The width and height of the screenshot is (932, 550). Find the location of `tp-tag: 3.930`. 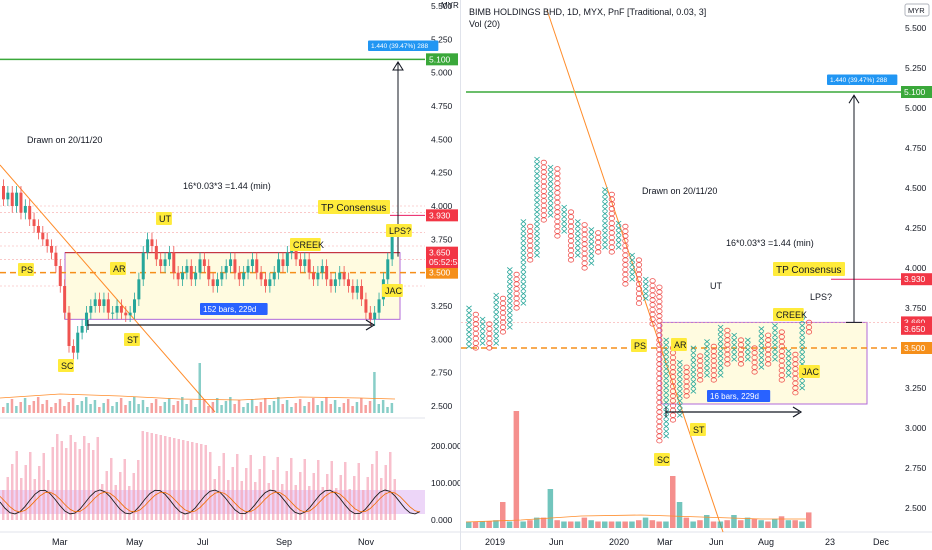

tp-tag: 3.930 is located at coordinates (915, 279).